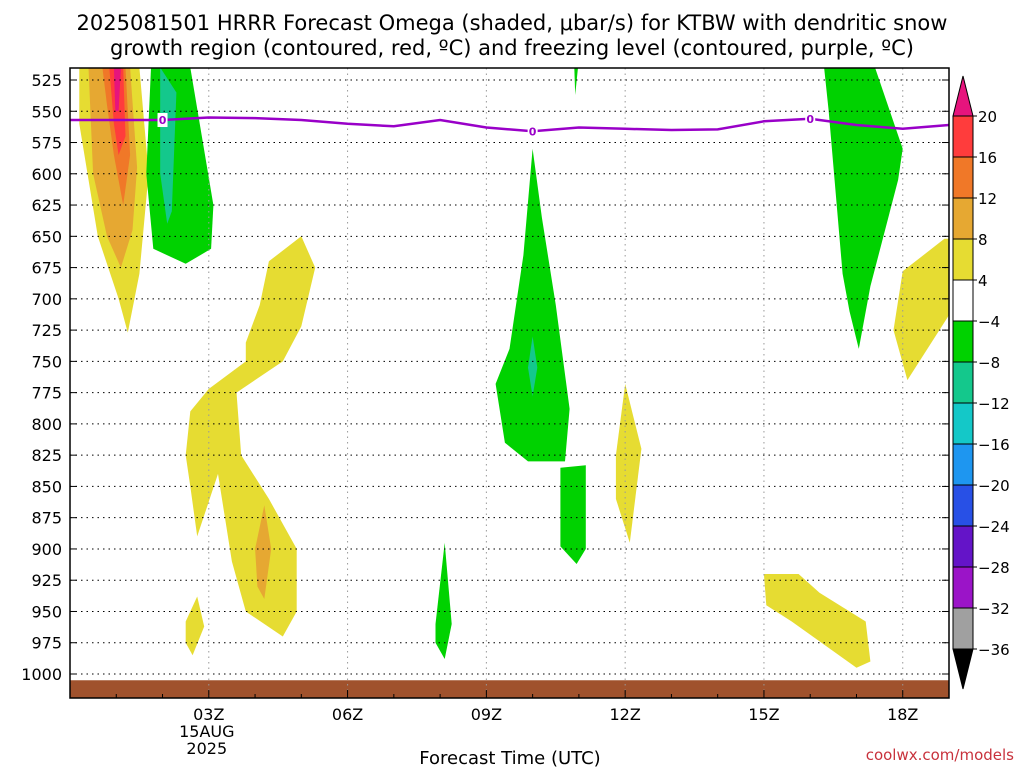 The width and height of the screenshot is (1024, 768). Describe the element at coordinates (46, 549) in the screenshot. I see `y-tick-label-900: 900` at that location.